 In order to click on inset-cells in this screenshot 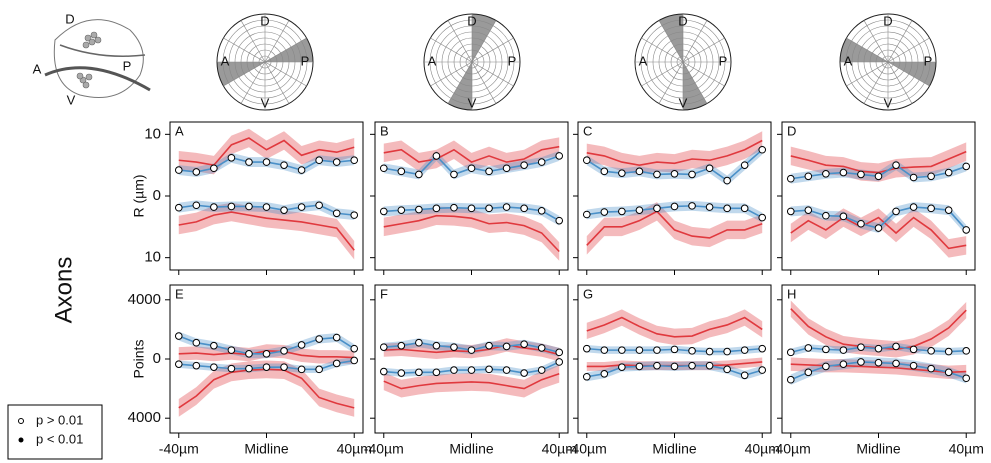, I will do `click(89, 60)`.